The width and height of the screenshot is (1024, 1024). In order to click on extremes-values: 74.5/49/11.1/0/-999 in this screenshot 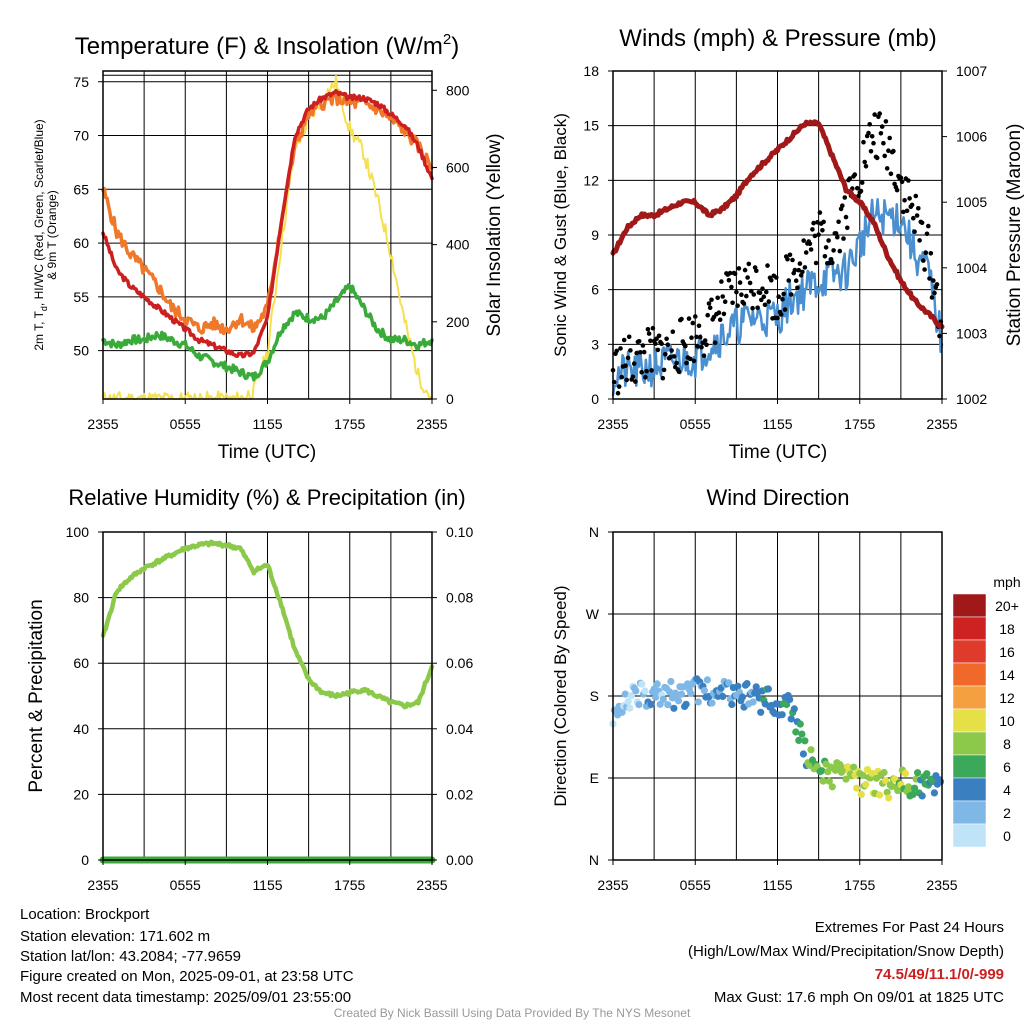, I will do `click(939, 974)`.